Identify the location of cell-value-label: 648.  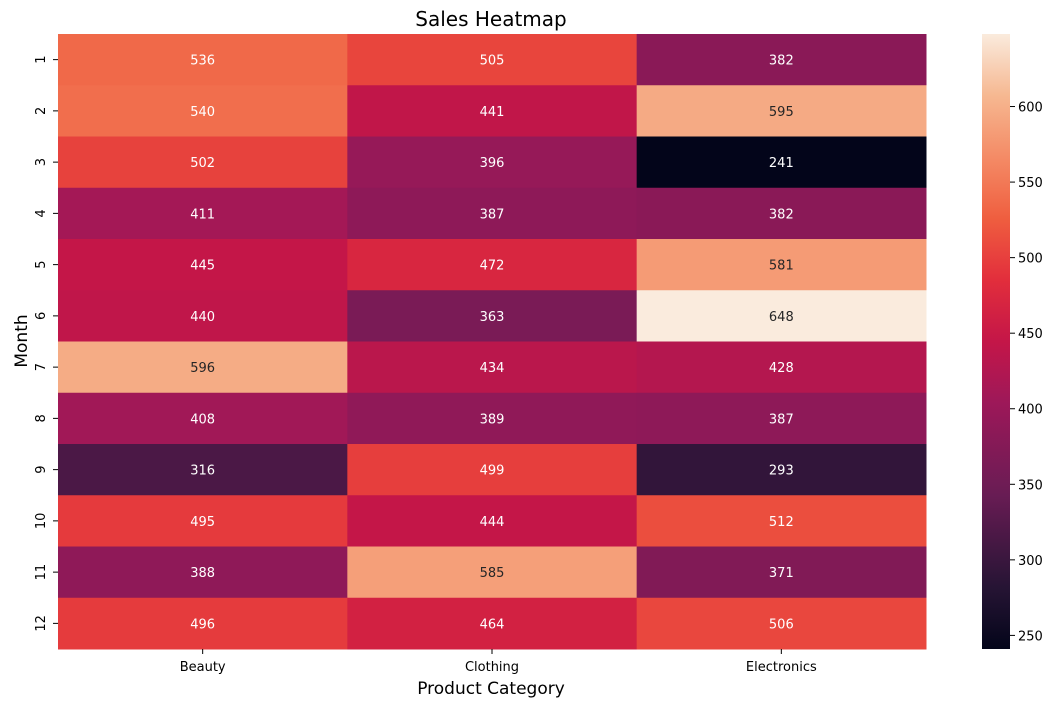
(781, 317).